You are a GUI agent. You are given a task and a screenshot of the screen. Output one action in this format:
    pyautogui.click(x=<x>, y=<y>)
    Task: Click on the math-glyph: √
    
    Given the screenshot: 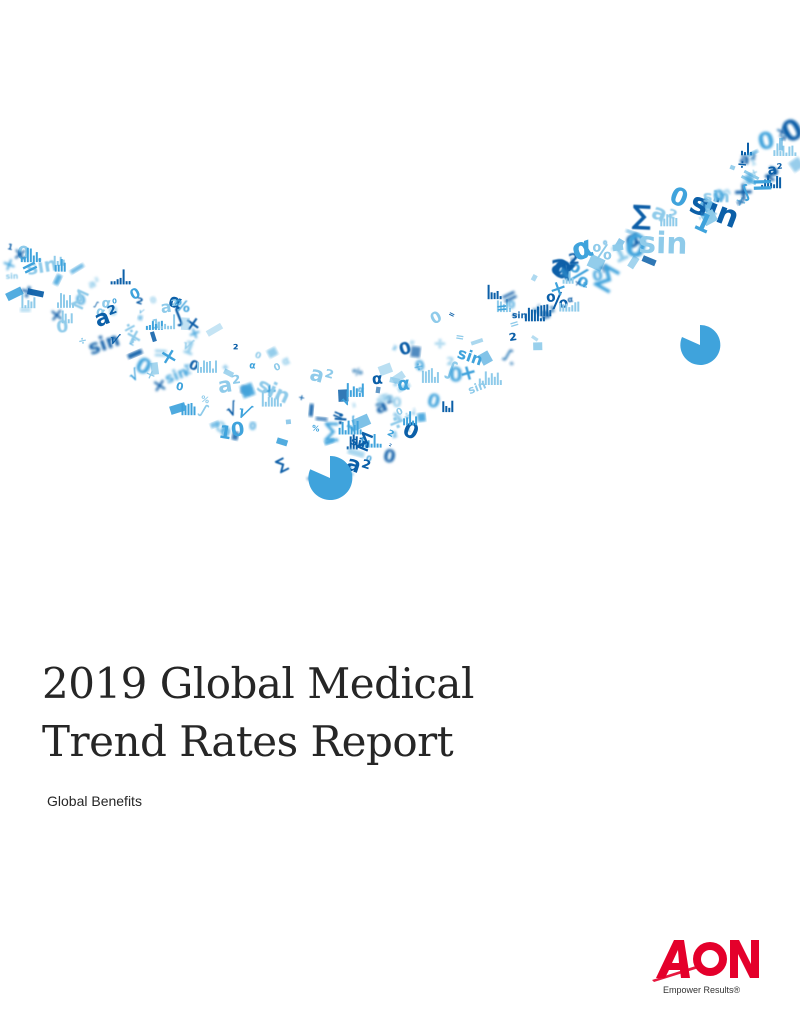 What is the action you would take?
    pyautogui.click(x=536, y=310)
    